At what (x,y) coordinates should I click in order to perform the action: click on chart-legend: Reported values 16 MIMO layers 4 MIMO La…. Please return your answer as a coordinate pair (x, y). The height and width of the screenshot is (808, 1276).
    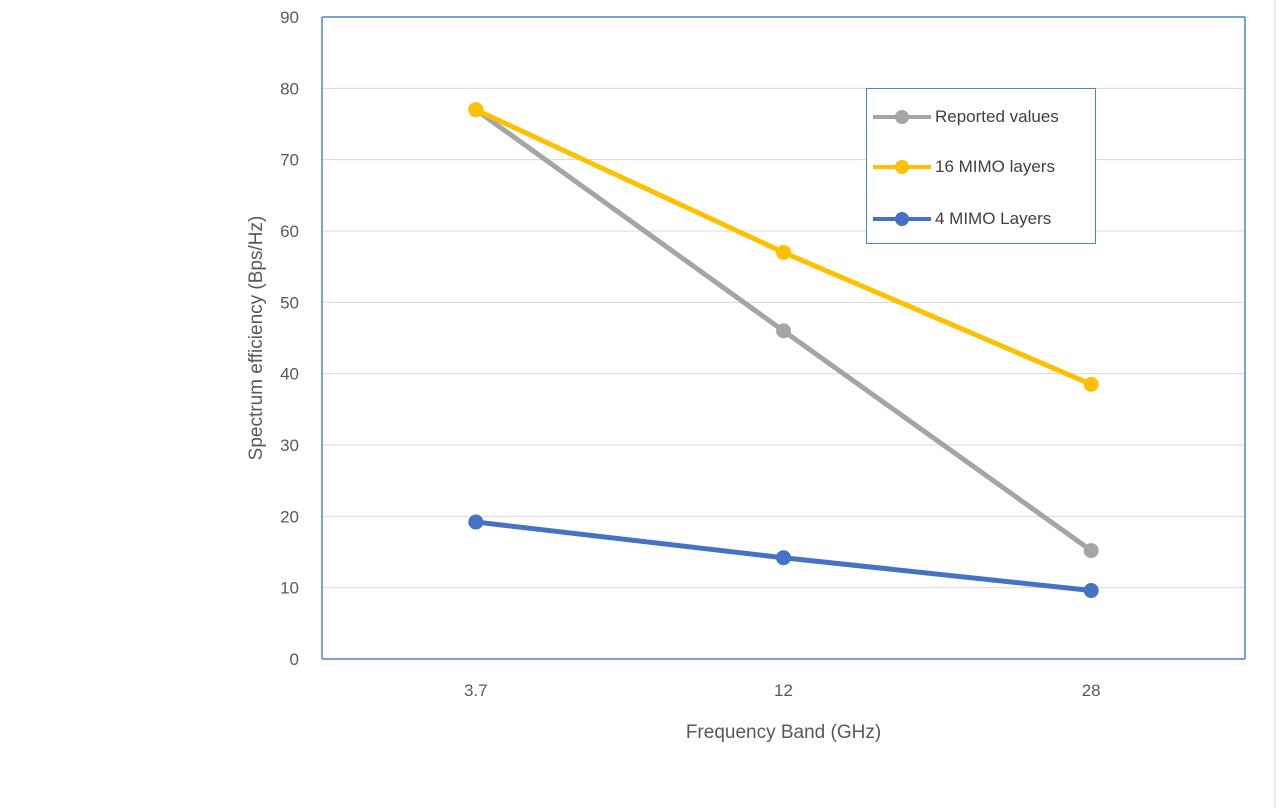
    Looking at the image, I should click on (981, 166).